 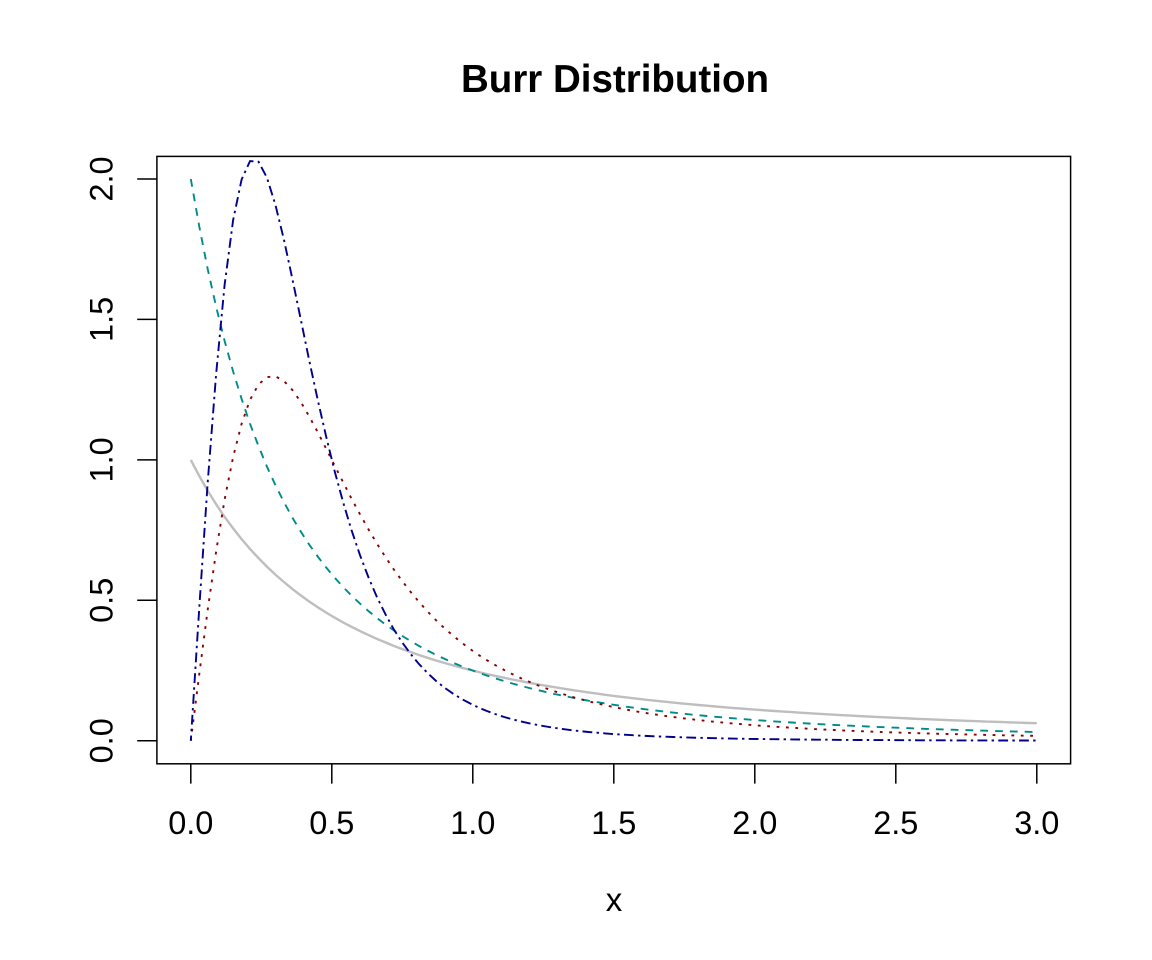 What do you see at coordinates (614, 899) in the screenshot?
I see `svg-text: x` at bounding box center [614, 899].